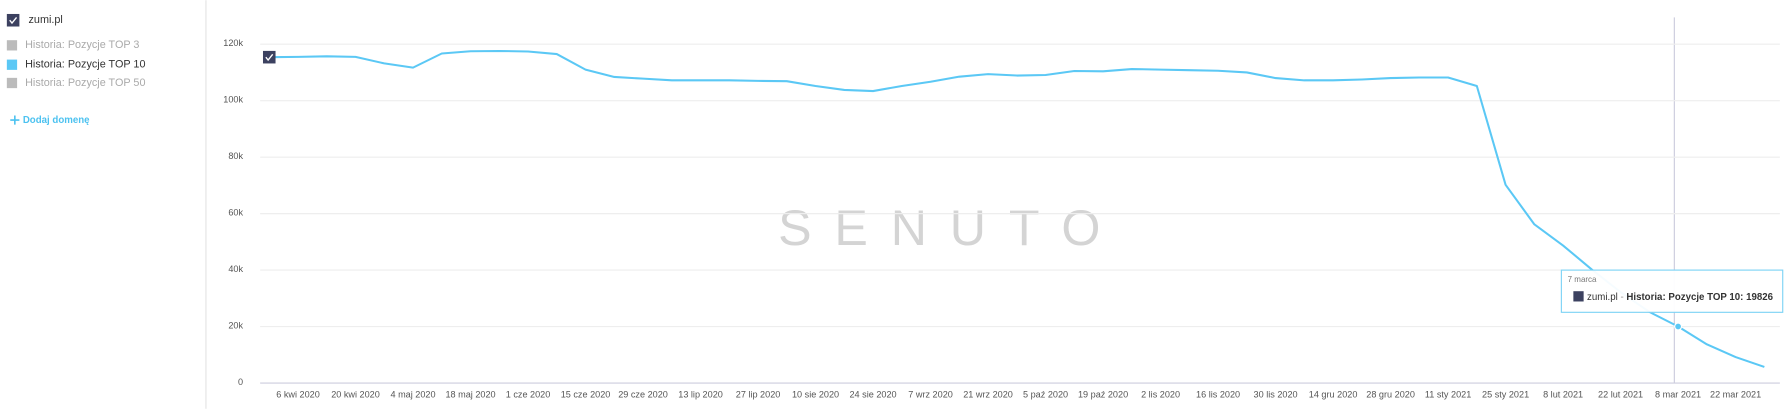  I want to click on domain-name: zumi.pl, so click(46, 20).